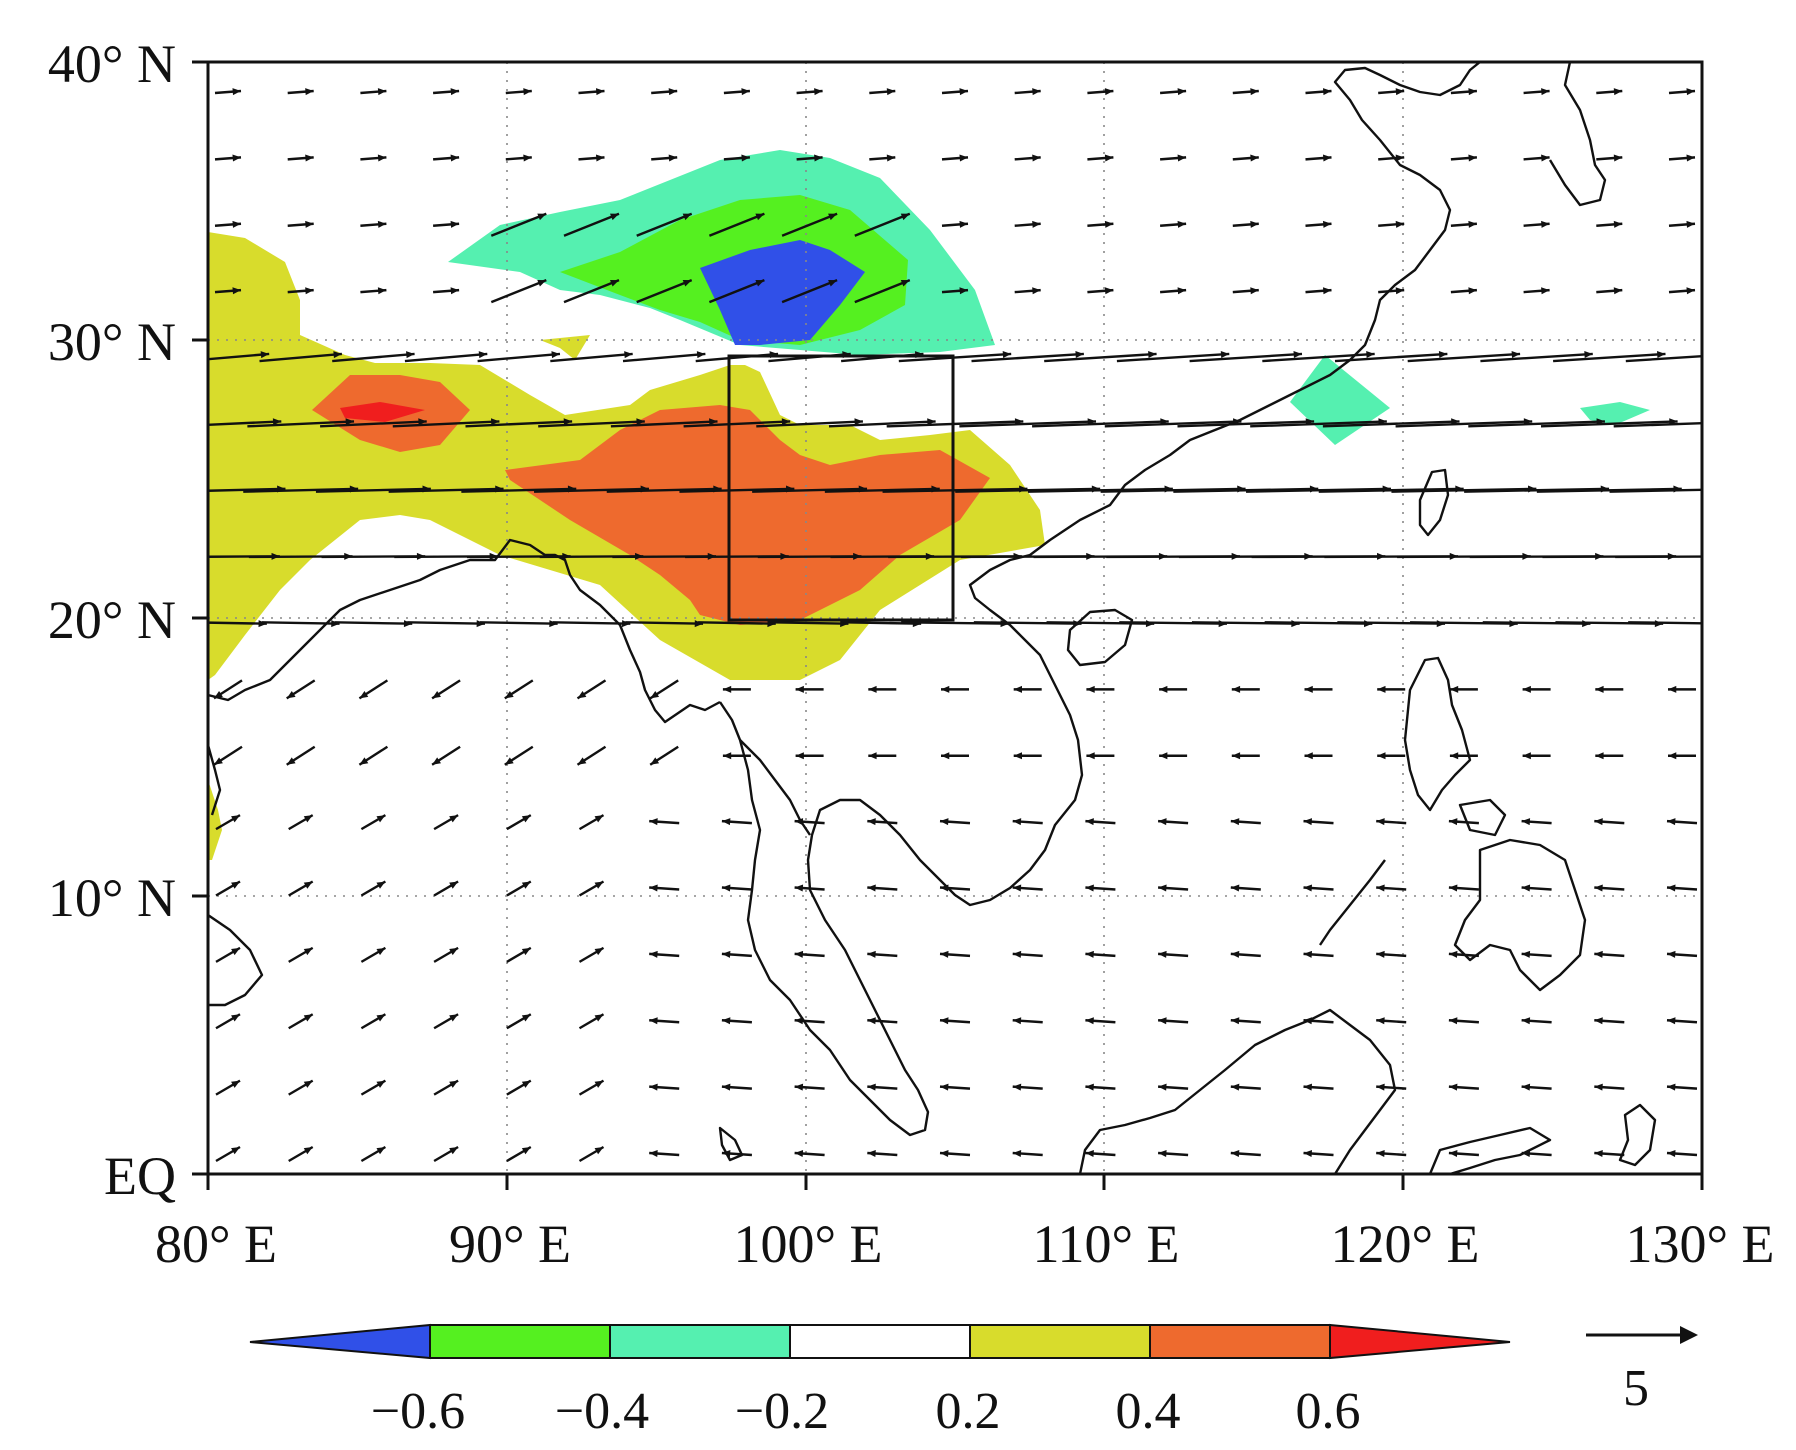 The image size is (1796, 1450). Describe the element at coordinates (807, 1244) in the screenshot. I see `lon-label-100e: 100° E` at that location.